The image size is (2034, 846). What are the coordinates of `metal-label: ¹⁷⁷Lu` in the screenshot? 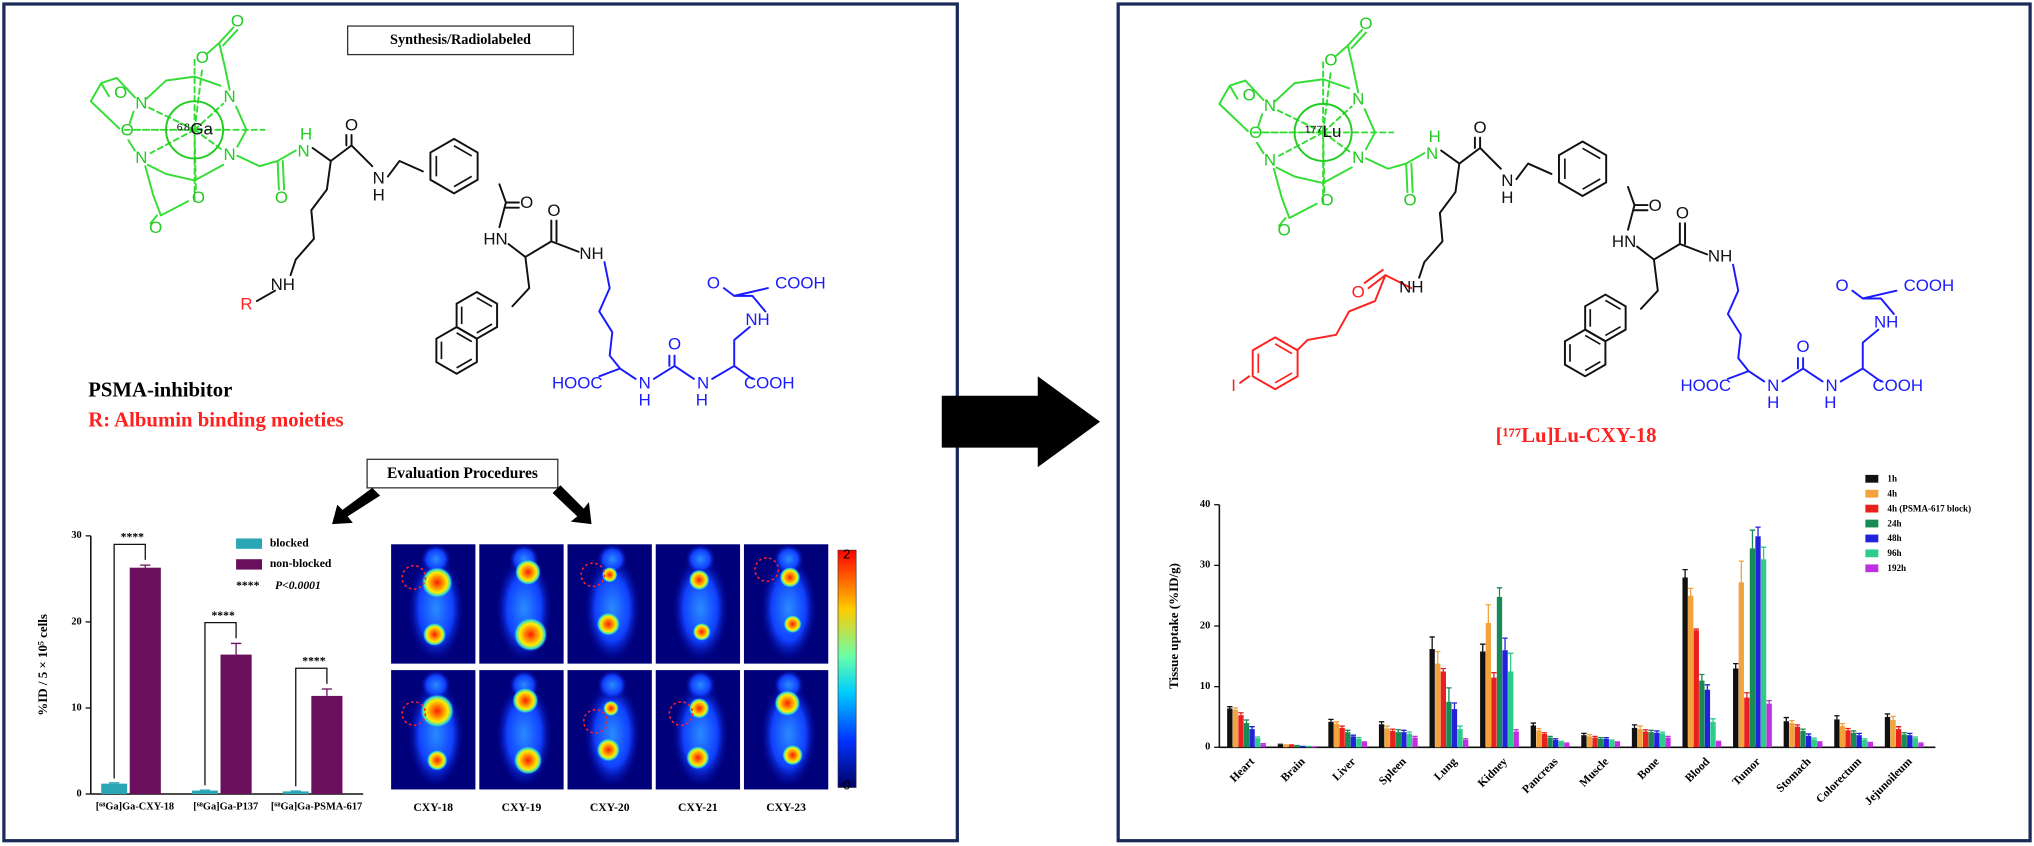 It's located at (1323, 131).